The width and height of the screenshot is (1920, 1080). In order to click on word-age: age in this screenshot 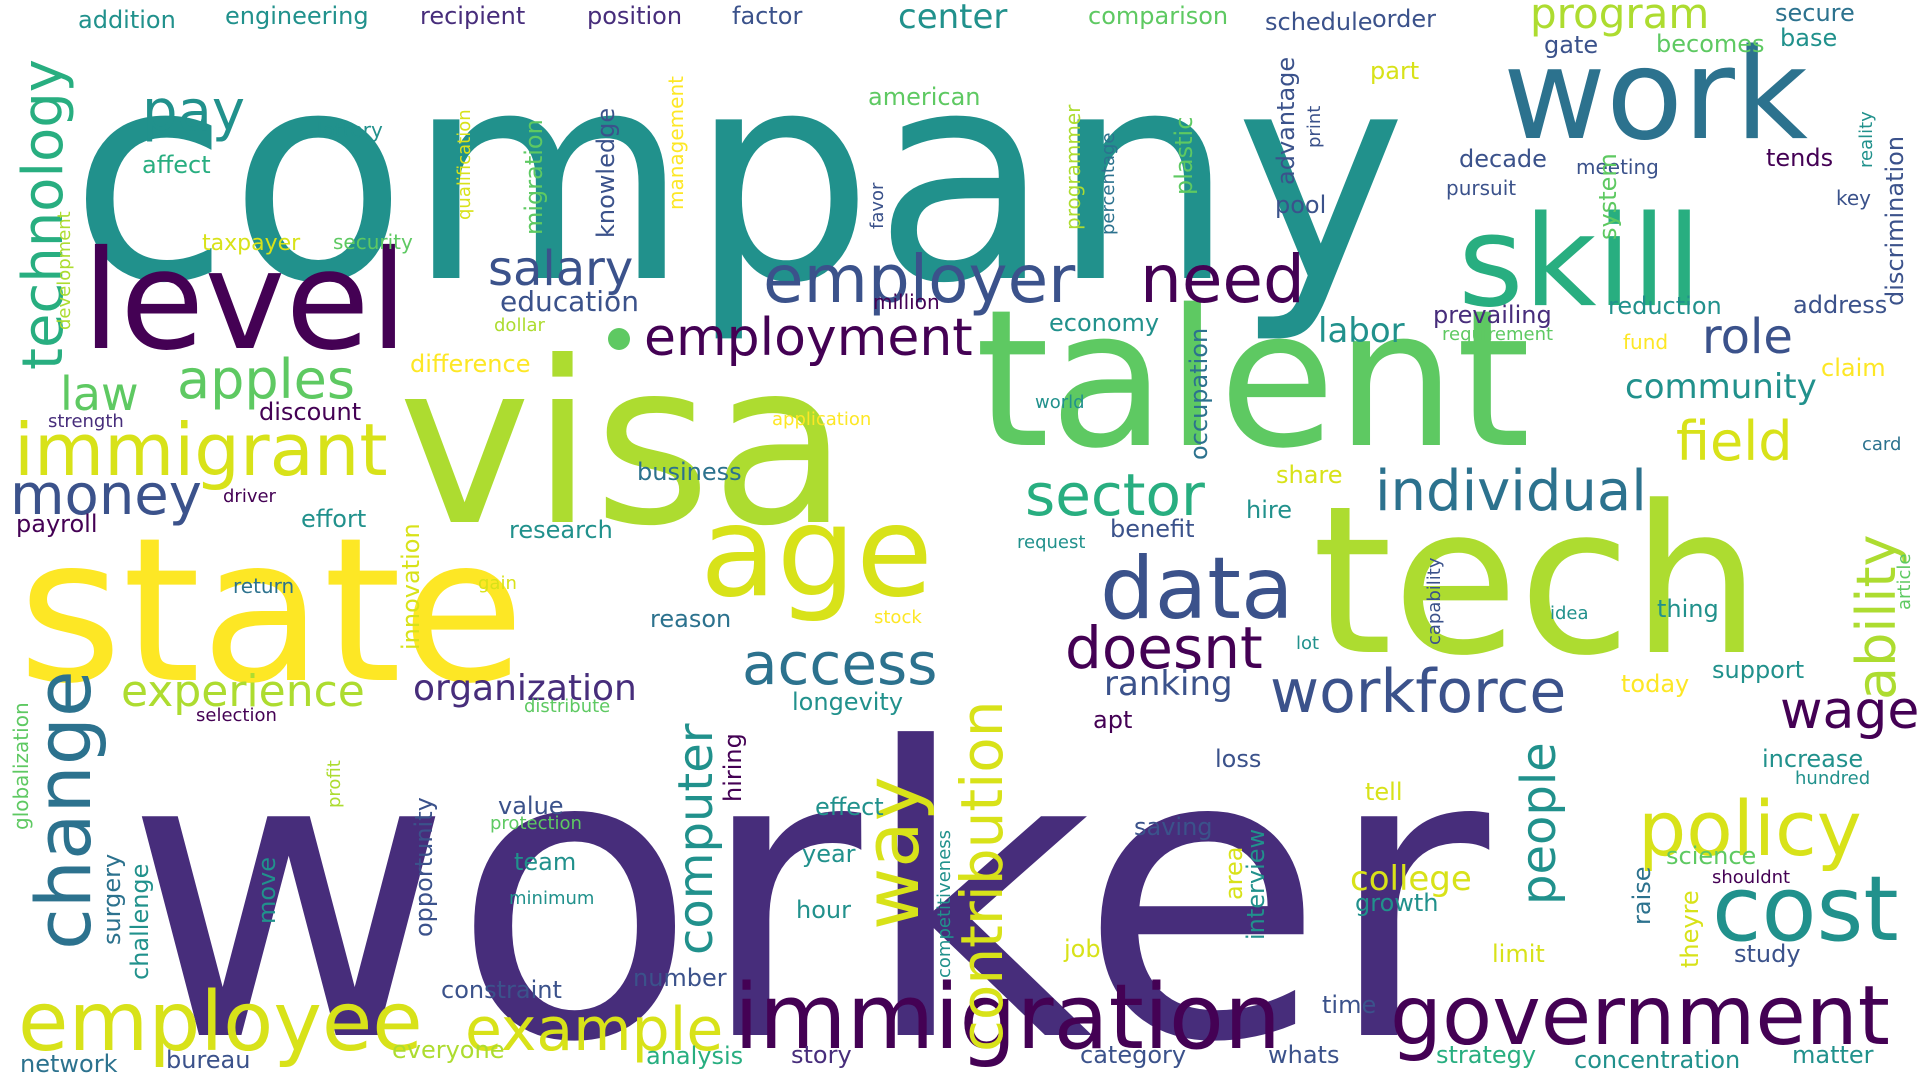, I will do `click(816, 552)`.